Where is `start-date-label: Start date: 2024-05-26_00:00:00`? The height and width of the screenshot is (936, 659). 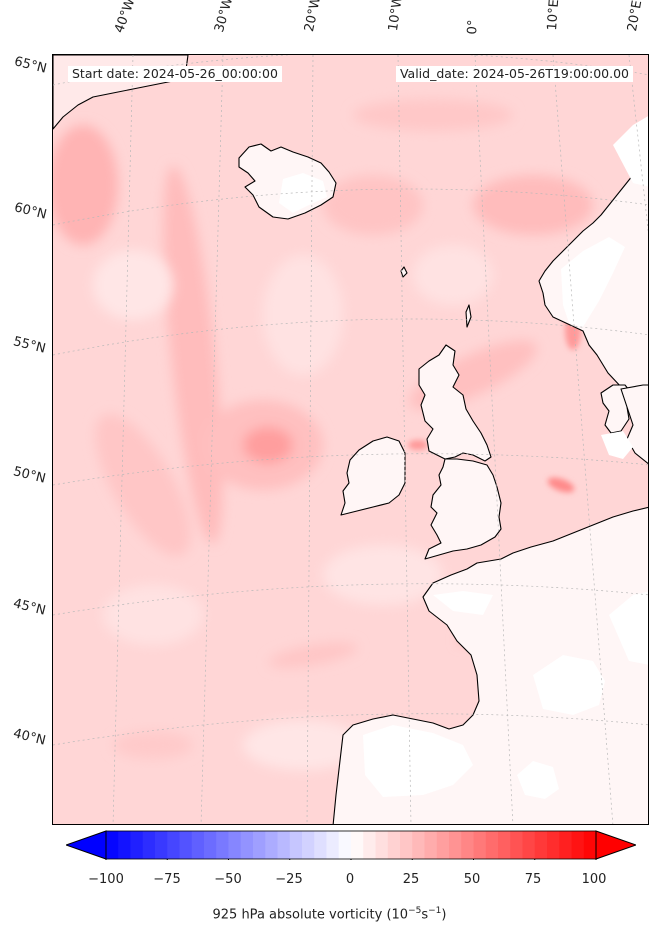
start-date-label: Start date: 2024-05-26_00:00:00 is located at coordinates (175, 74).